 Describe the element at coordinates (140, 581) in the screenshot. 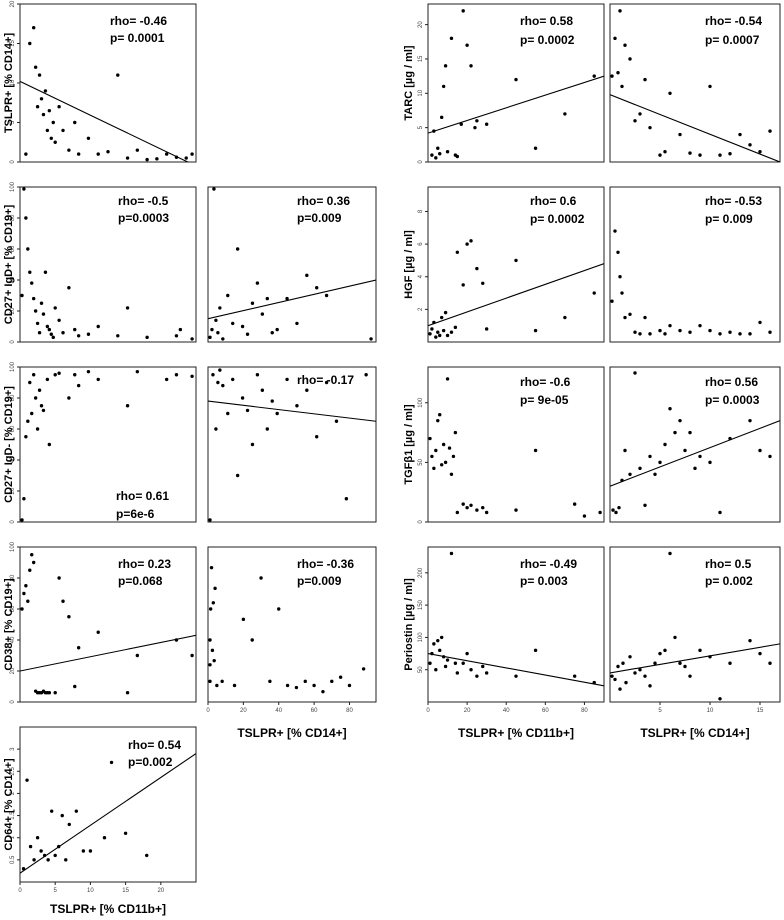

I see `p-value-label: p=0.068` at that location.